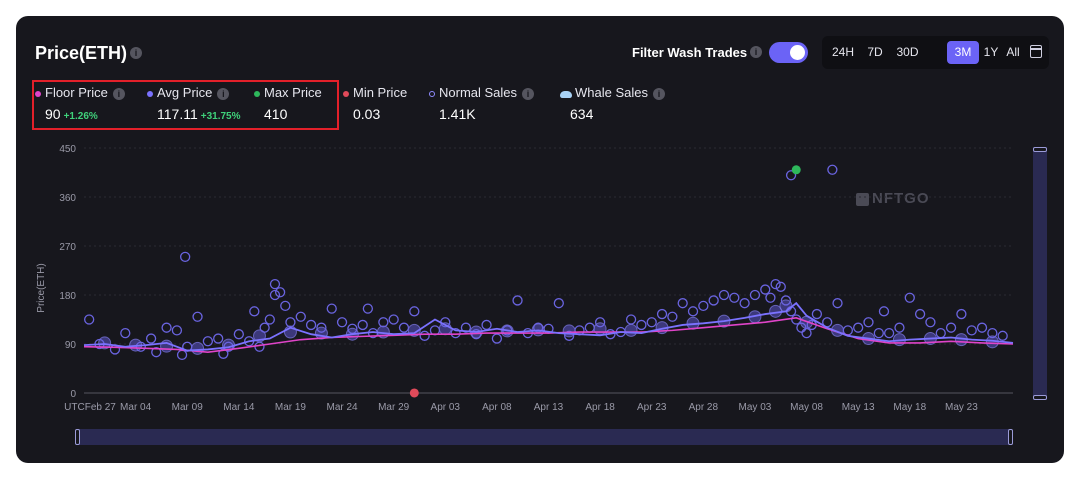  What do you see at coordinates (652, 407) in the screenshot?
I see `x-tick-label: Apr 23` at bounding box center [652, 407].